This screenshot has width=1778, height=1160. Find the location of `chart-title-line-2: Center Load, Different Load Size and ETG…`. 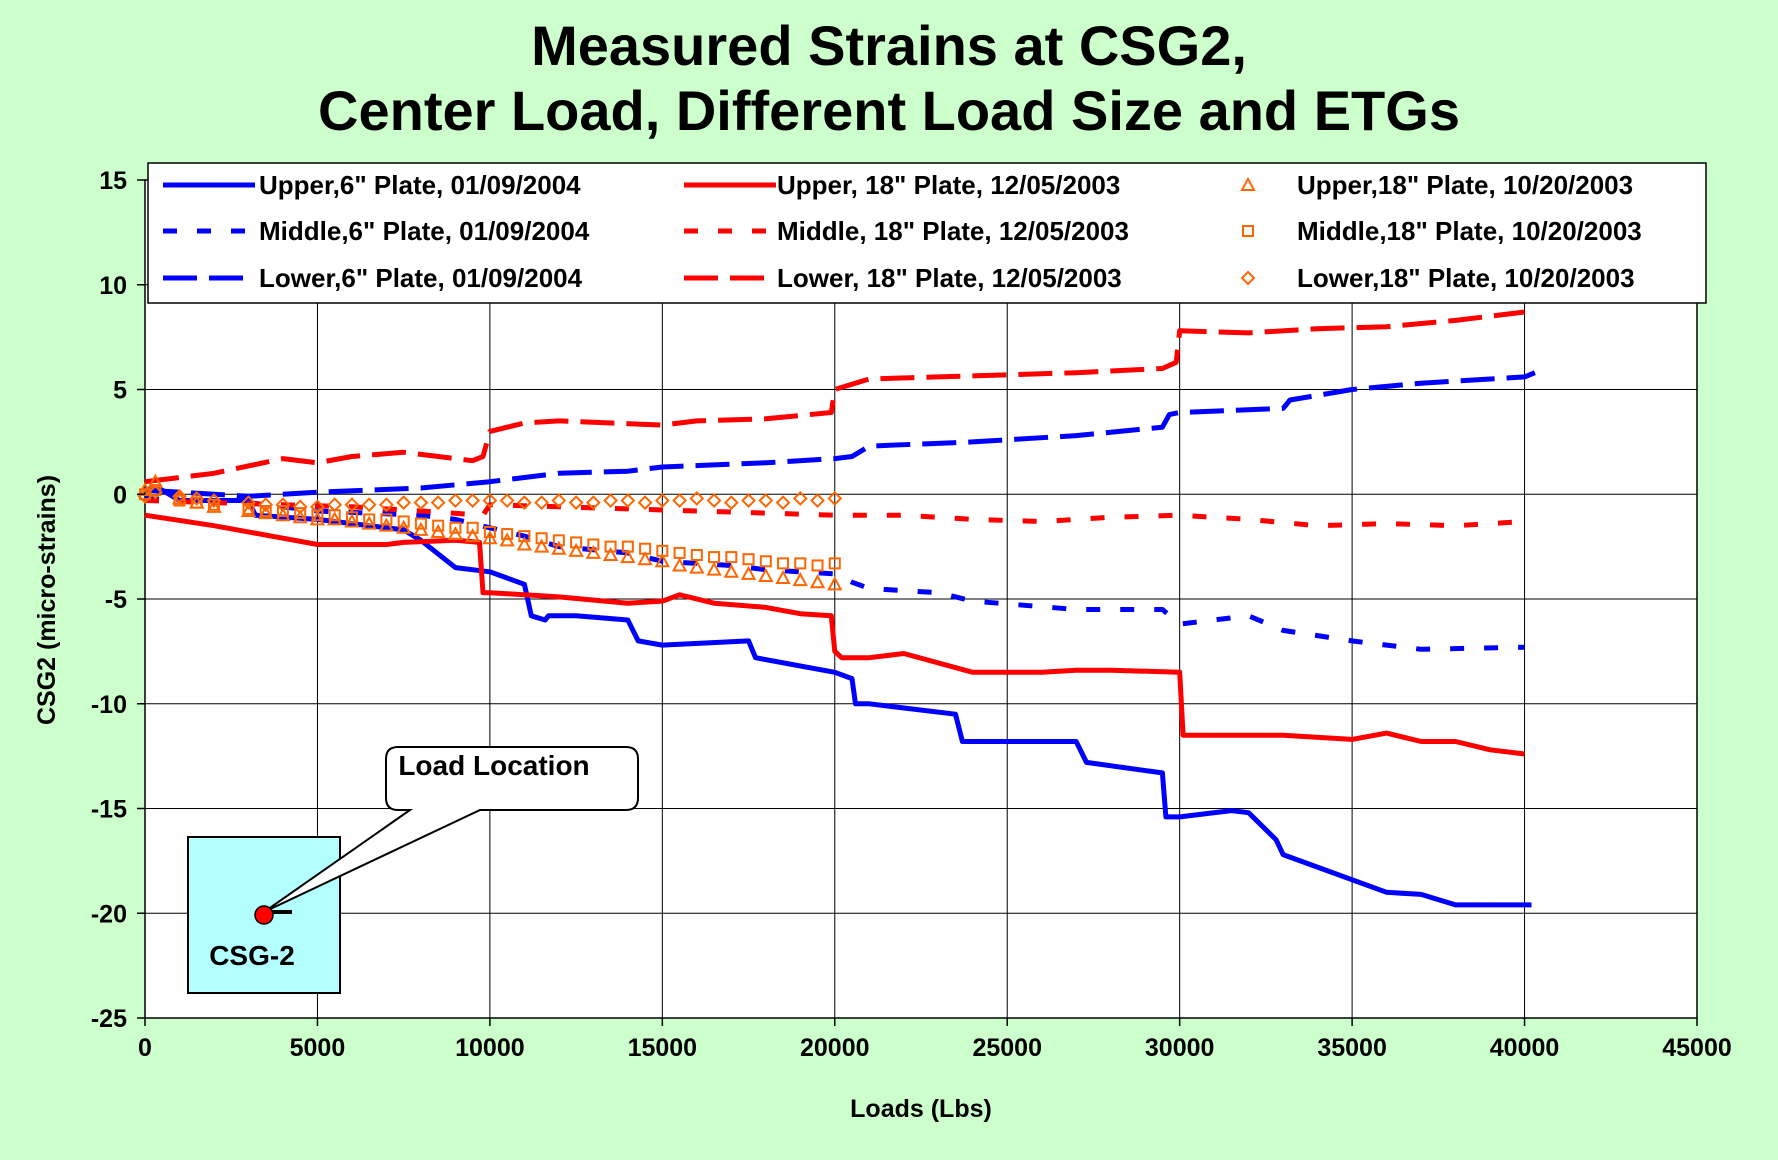

chart-title-line-2: Center Load, Different Load Size and ETG… is located at coordinates (889, 110).